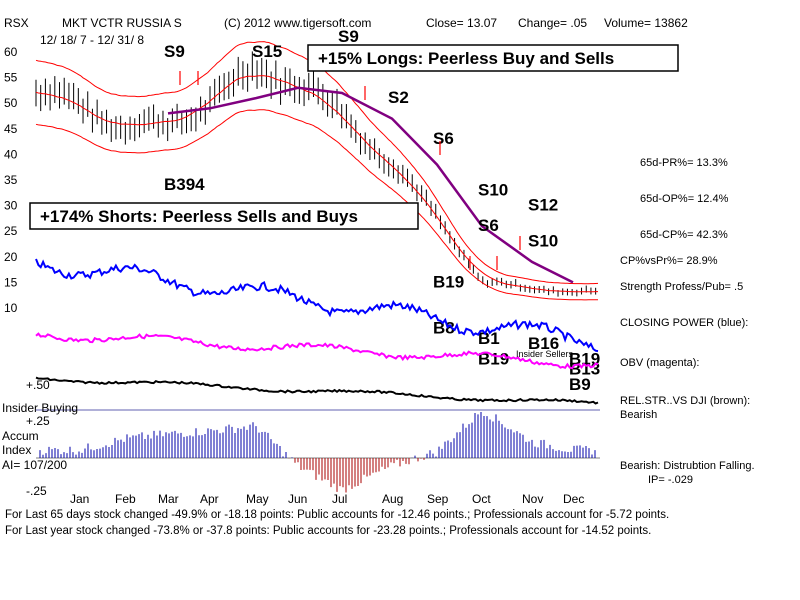  Describe the element at coordinates (684, 235) in the screenshot. I see `cp-stat: 65d-CP%= 42.3%` at that location.